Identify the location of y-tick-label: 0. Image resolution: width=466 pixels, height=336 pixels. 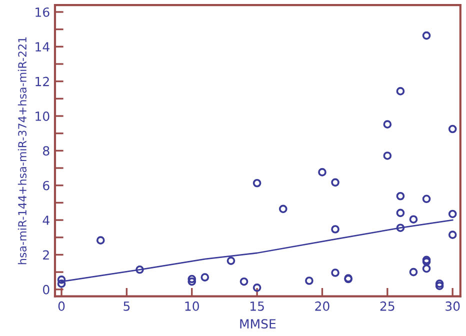
(46, 289).